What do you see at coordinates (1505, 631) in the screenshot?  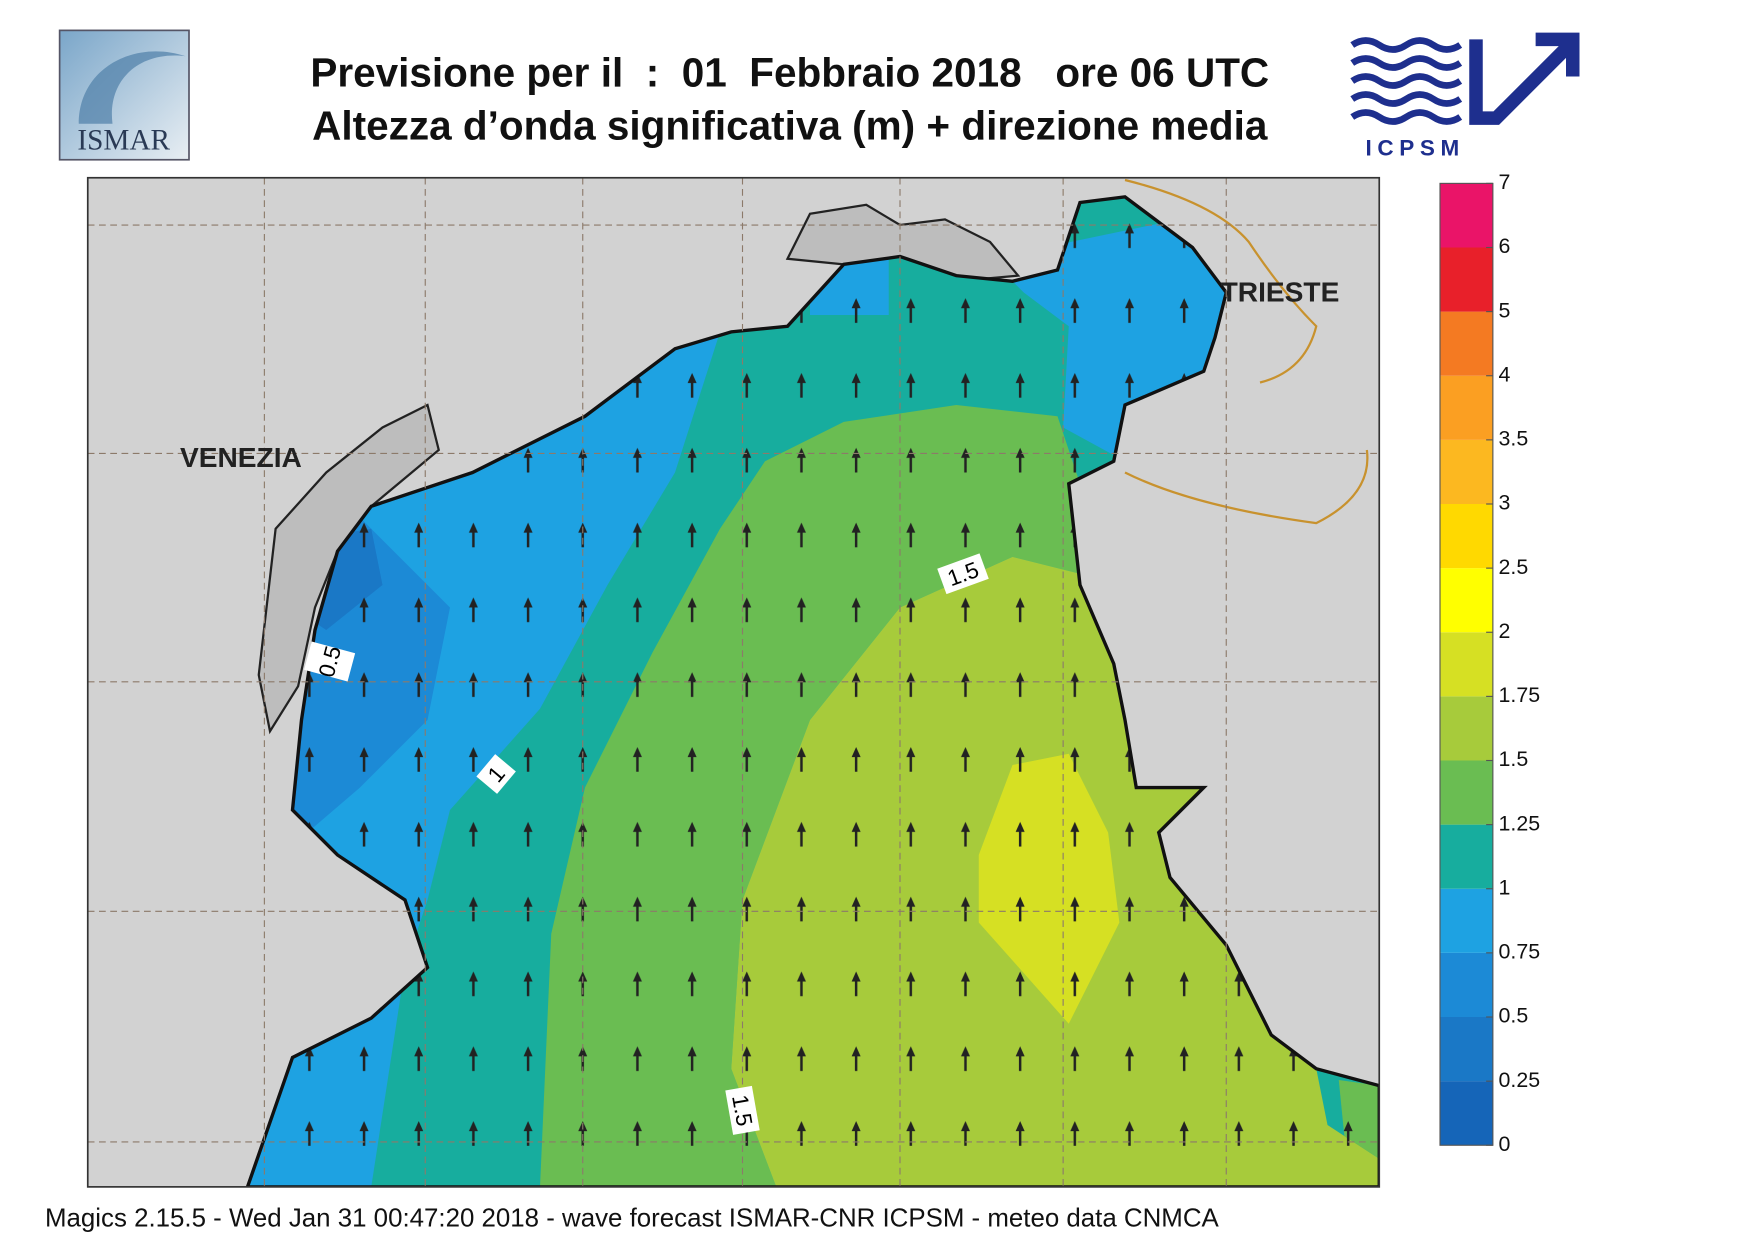 I see `colorbar-label: 2` at bounding box center [1505, 631].